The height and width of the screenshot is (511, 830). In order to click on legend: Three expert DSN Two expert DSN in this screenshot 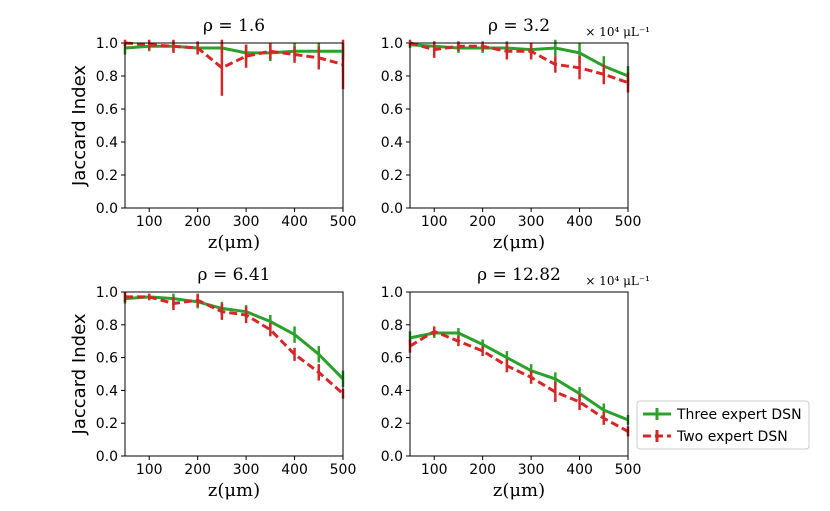, I will do `click(723, 425)`.